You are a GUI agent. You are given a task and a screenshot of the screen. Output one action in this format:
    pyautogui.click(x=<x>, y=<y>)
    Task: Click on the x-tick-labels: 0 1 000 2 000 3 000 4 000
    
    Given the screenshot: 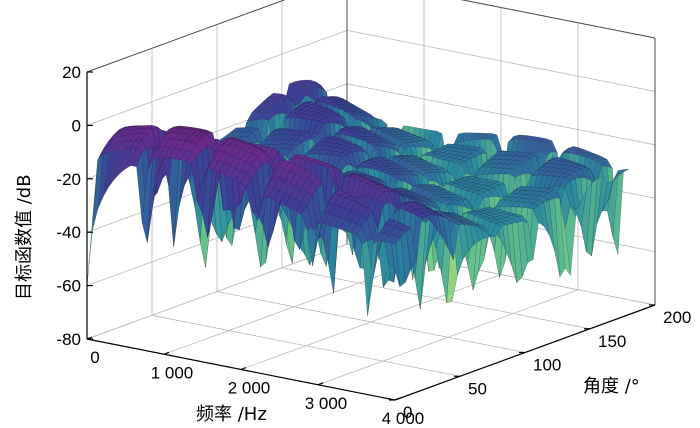 What is the action you would take?
    pyautogui.click(x=255, y=382)
    